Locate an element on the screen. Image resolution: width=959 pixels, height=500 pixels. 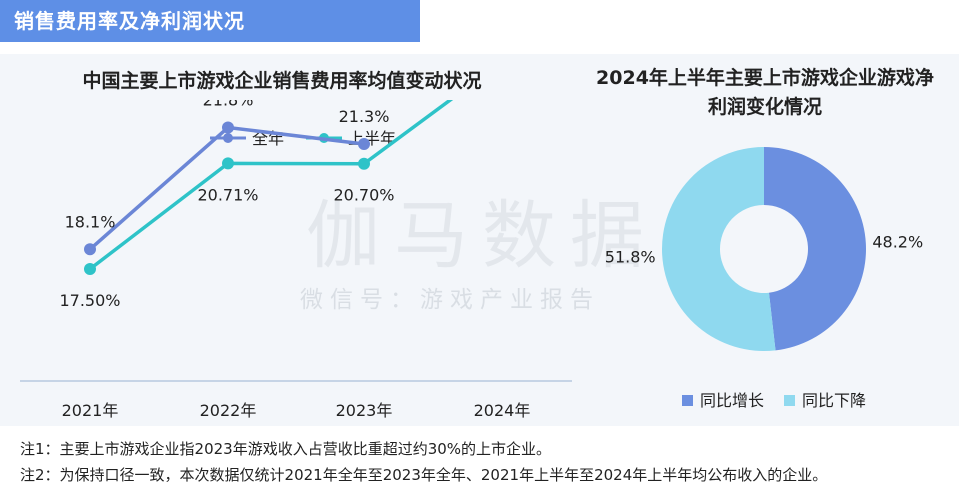
data-label: 20.70% is located at coordinates (363, 195).